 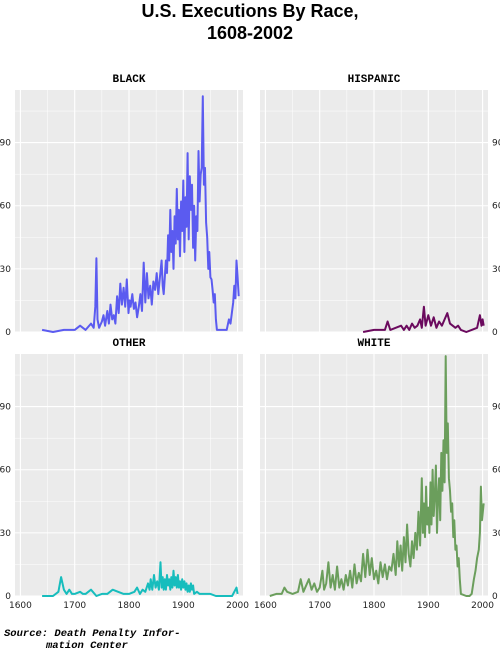 What do you see at coordinates (374, 606) in the screenshot?
I see `white-x-tick-label: 1800` at bounding box center [374, 606].